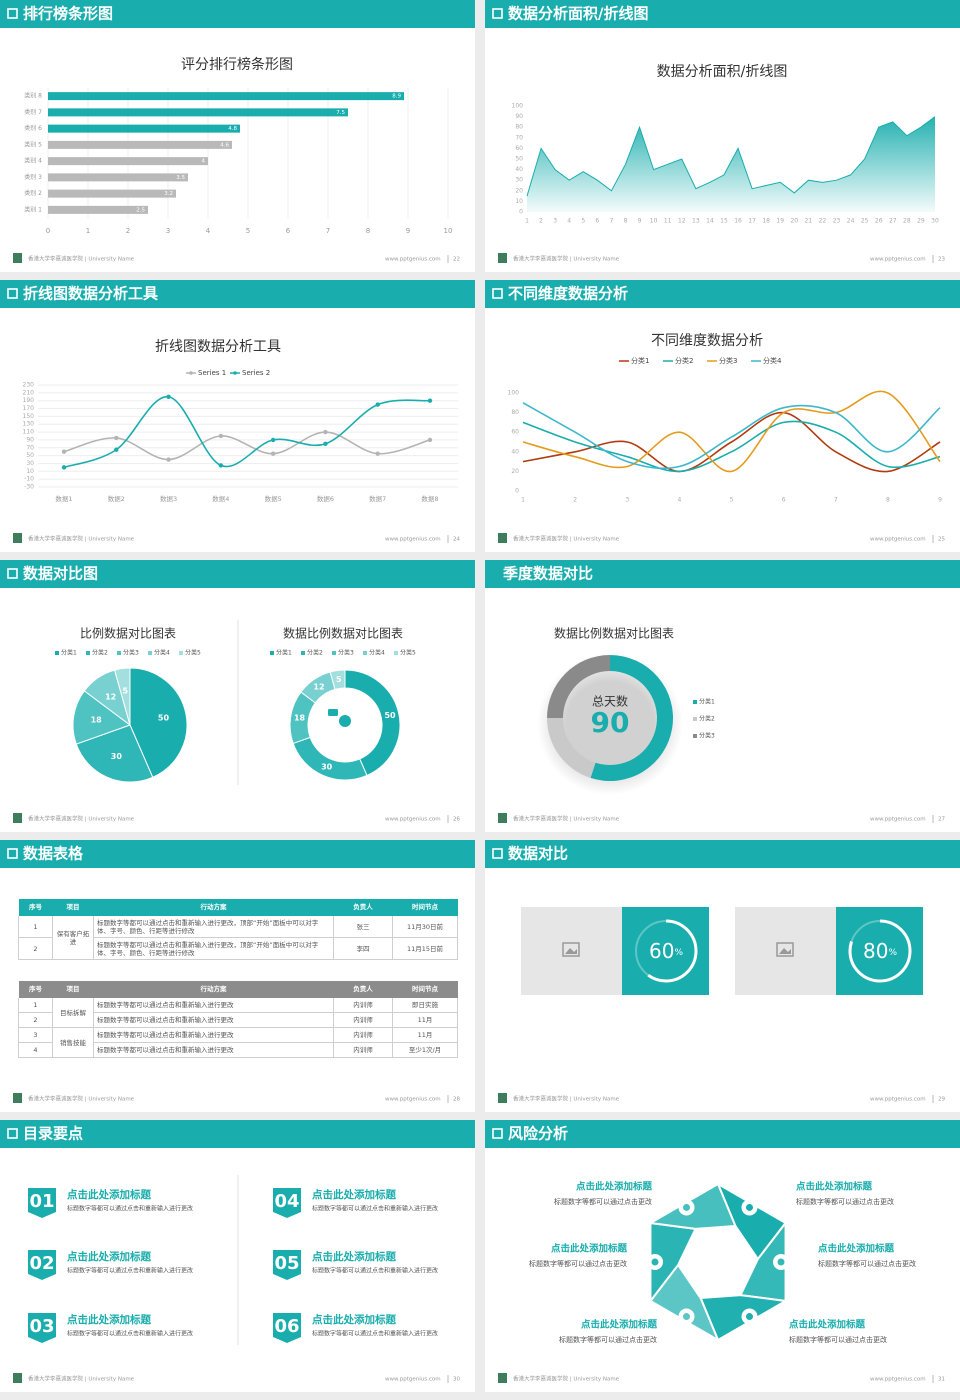 This screenshot has height=1400, width=960. Describe the element at coordinates (611, 221) in the screenshot. I see `x-tick-label: 7` at that location.